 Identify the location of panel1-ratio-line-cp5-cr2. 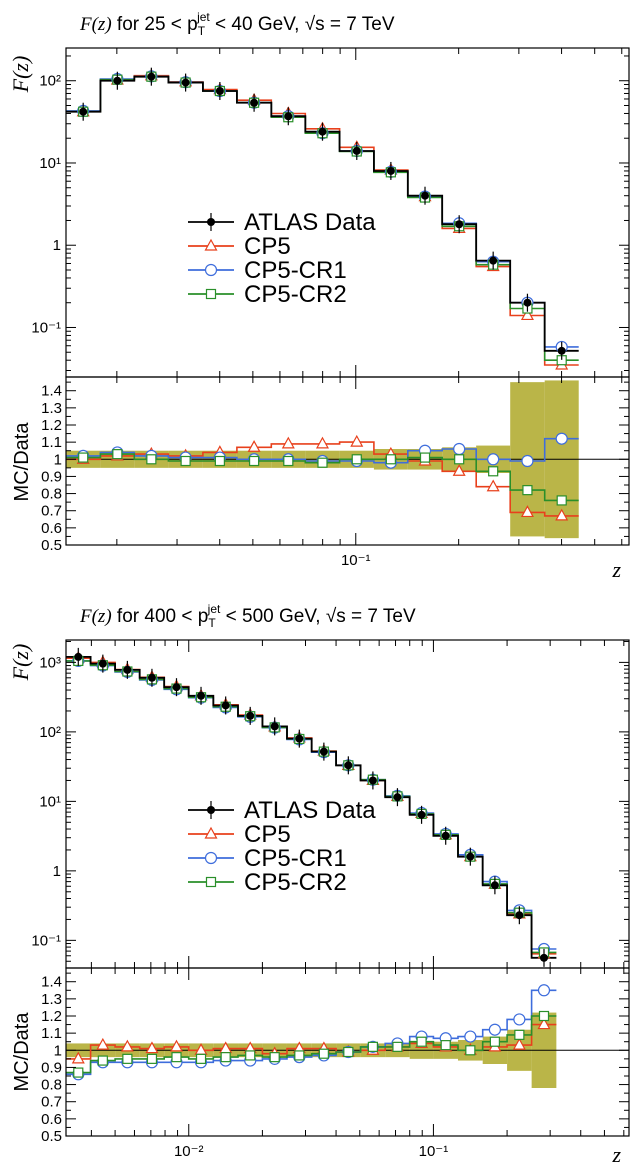
(322, 477).